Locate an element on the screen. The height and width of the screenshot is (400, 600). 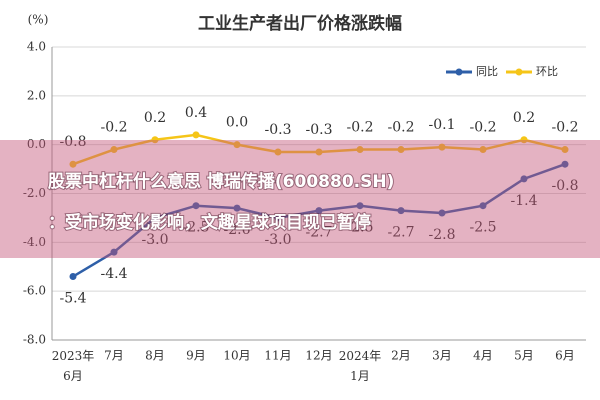
data-label: -2.6 is located at coordinates (237, 230).